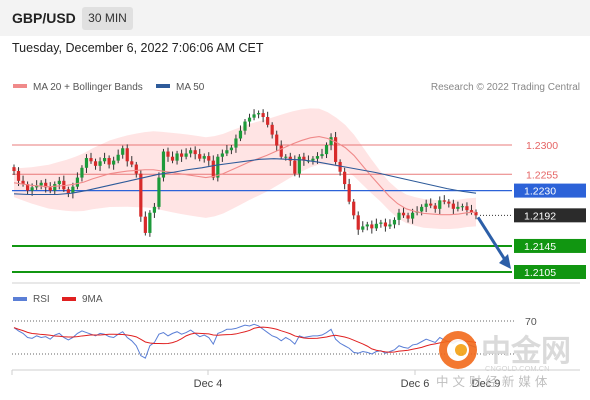 The width and height of the screenshot is (590, 400). What do you see at coordinates (461, 350) in the screenshot?
I see `watermark-logo-icon` at bounding box center [461, 350].